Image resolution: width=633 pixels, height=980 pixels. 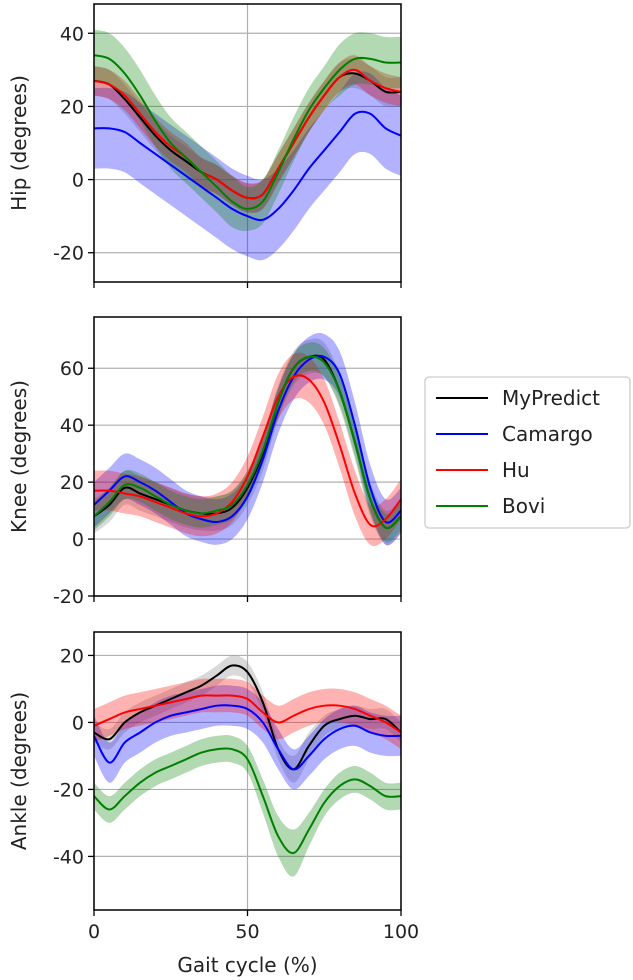 I want to click on legend-label-camargo: Camargo, so click(x=547, y=434).